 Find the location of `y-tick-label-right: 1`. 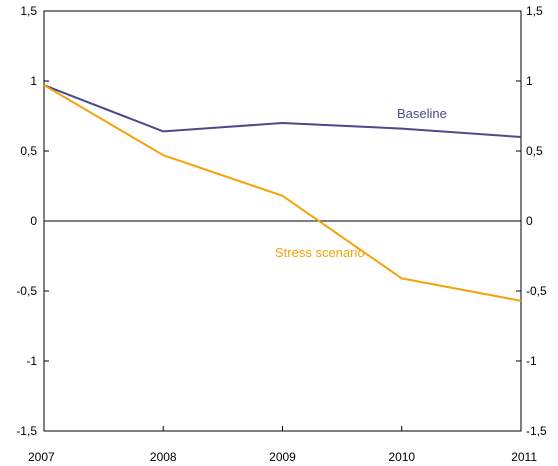

y-tick-label-right: 1 is located at coordinates (529, 81).